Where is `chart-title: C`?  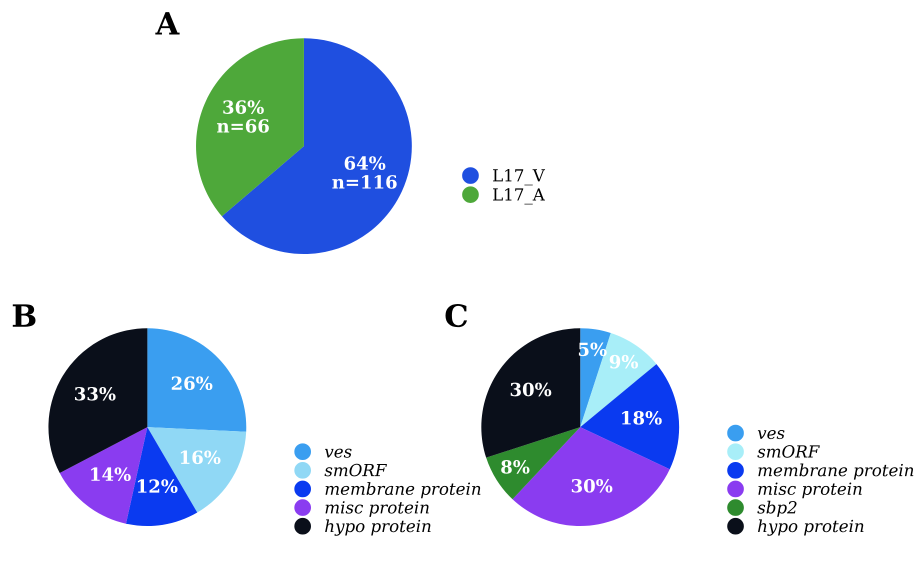 chart-title: C is located at coordinates (456, 316).